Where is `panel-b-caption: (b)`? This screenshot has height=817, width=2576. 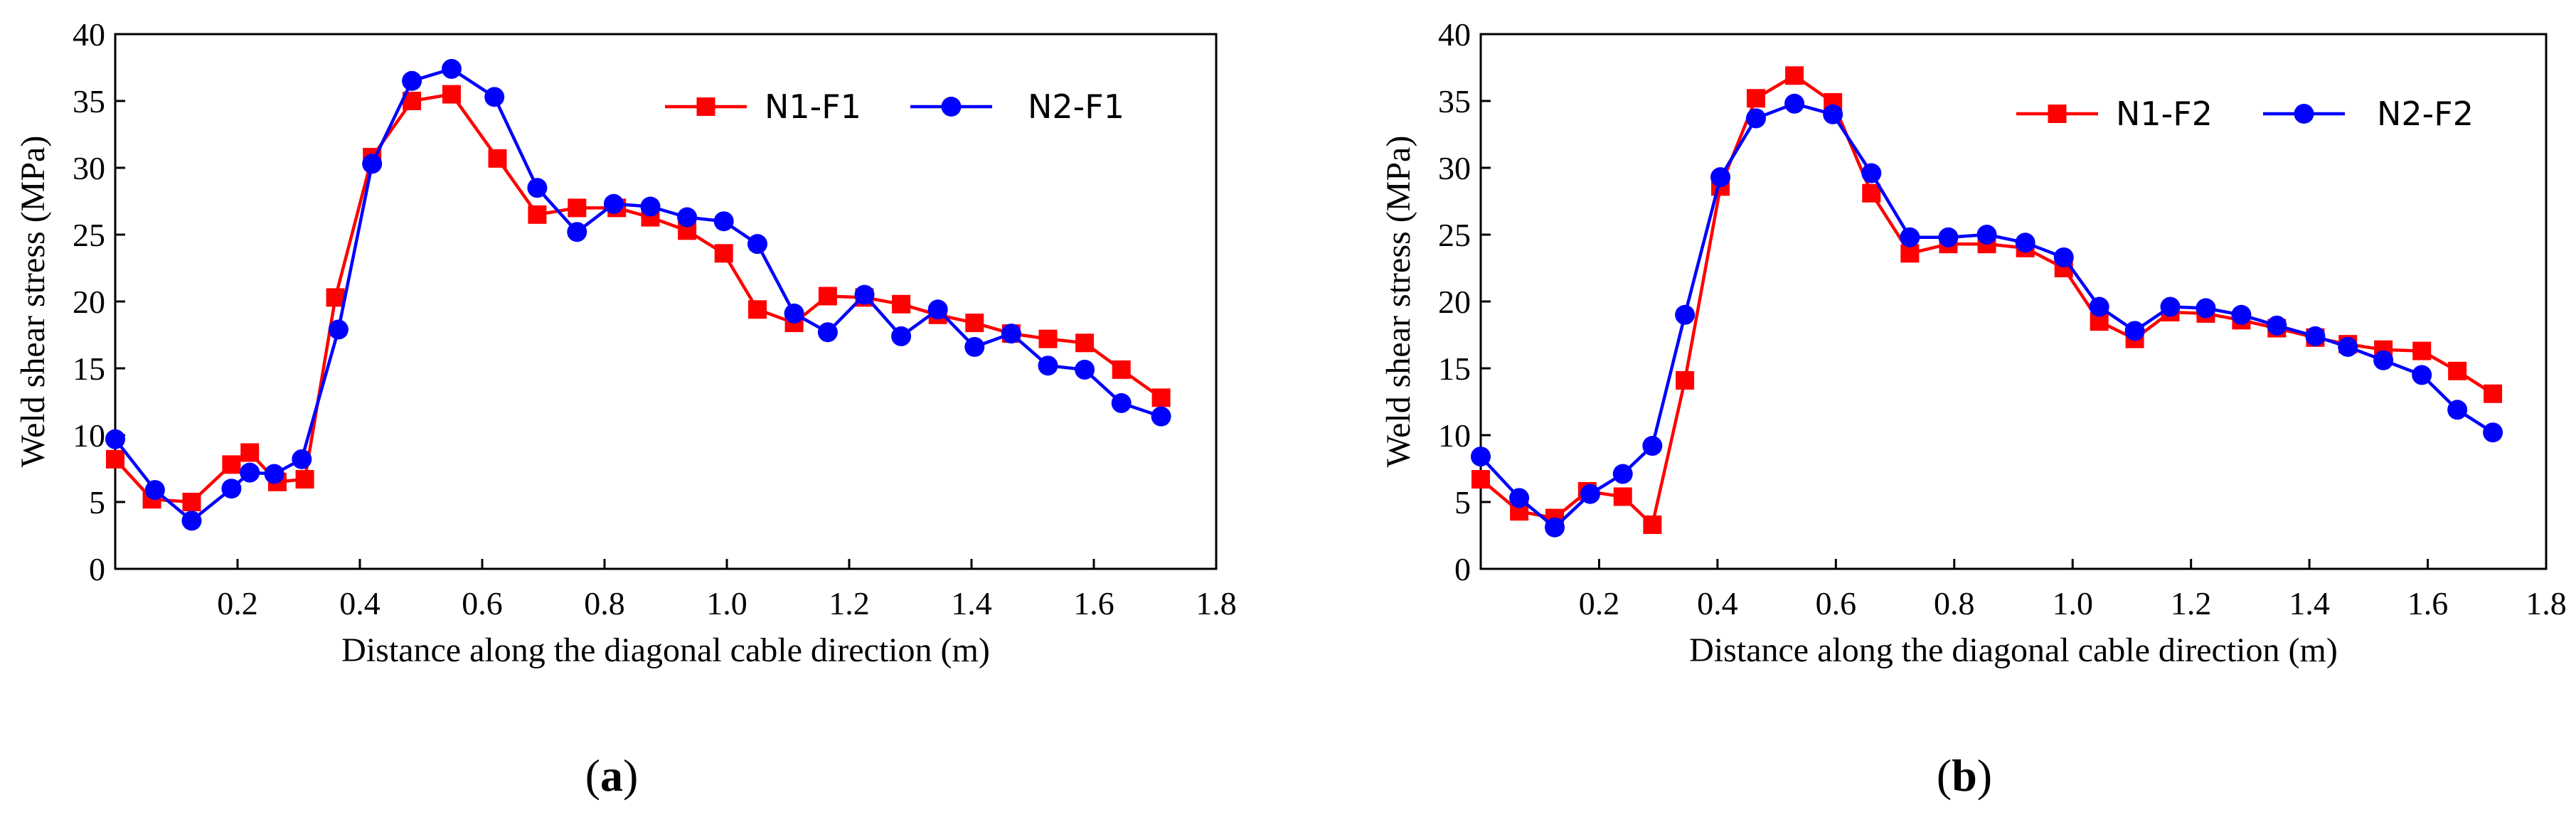 panel-b-caption: (b) is located at coordinates (1964, 775).